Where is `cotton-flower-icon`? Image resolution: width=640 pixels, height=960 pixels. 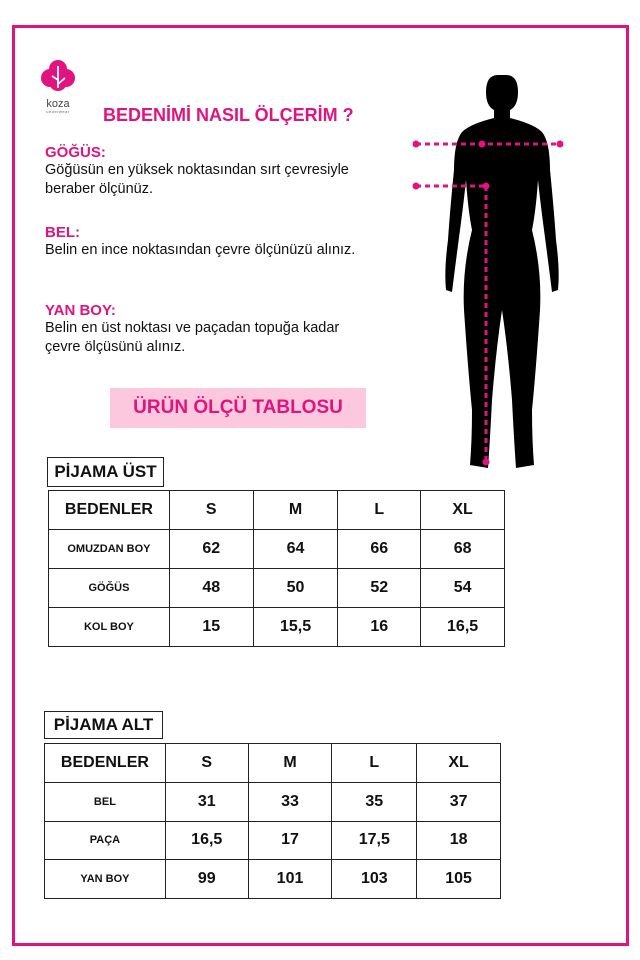
cotton-flower-icon is located at coordinates (58, 75).